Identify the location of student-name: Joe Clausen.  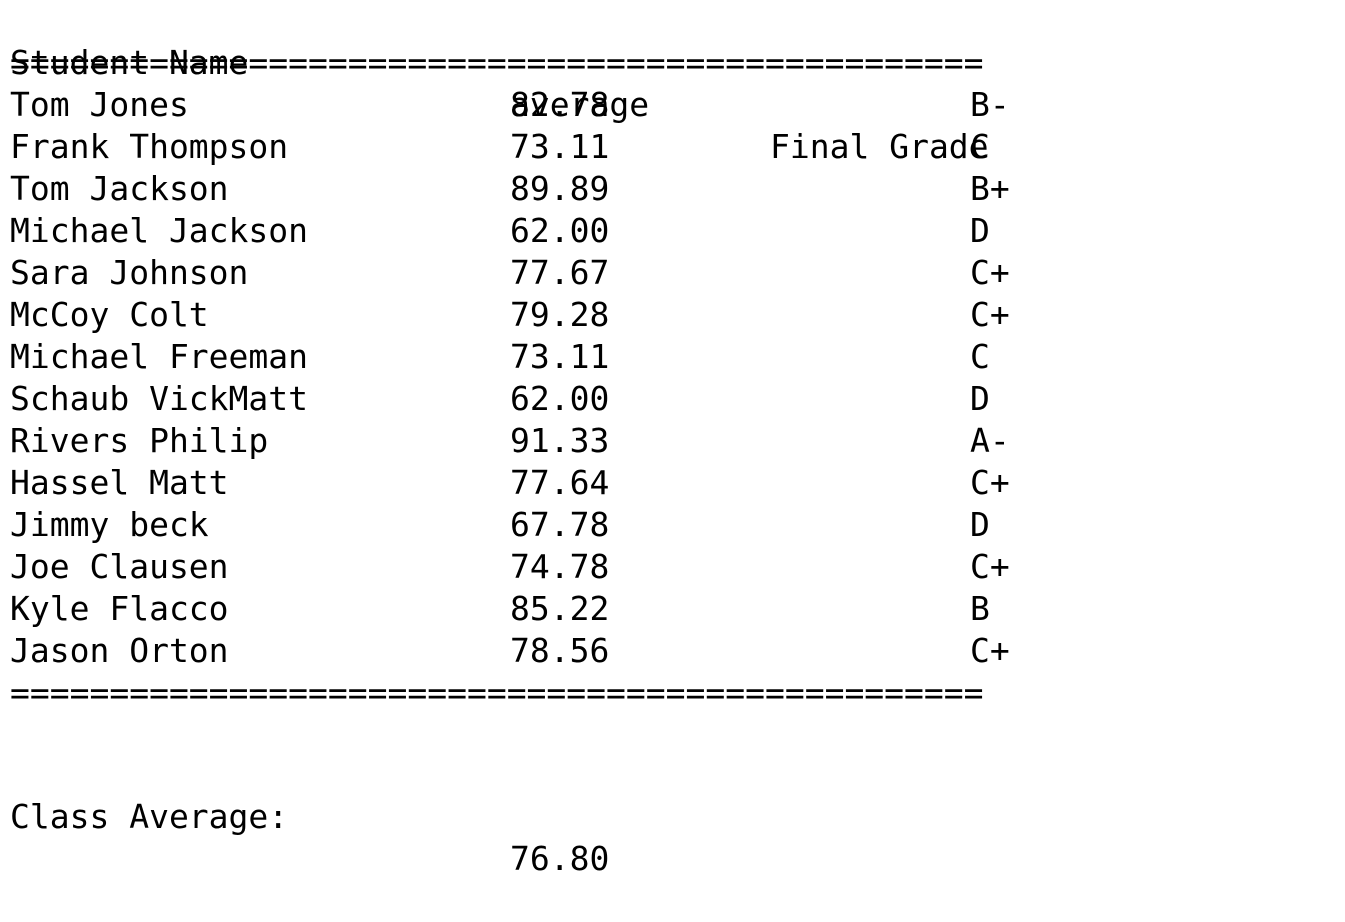
(119, 566).